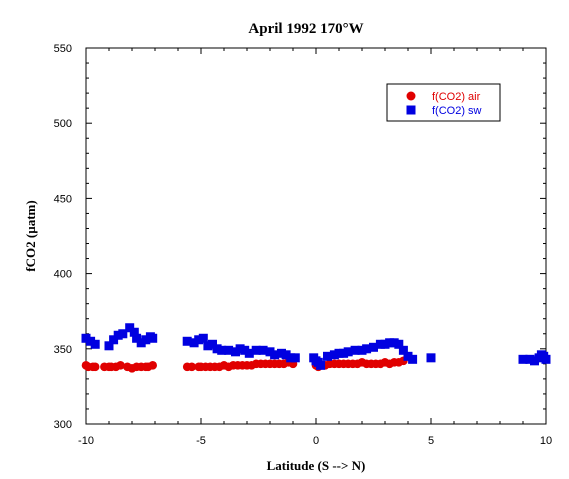  Describe the element at coordinates (316, 465) in the screenshot. I see `x-axis-label: Latitude (S --> N)` at that location.